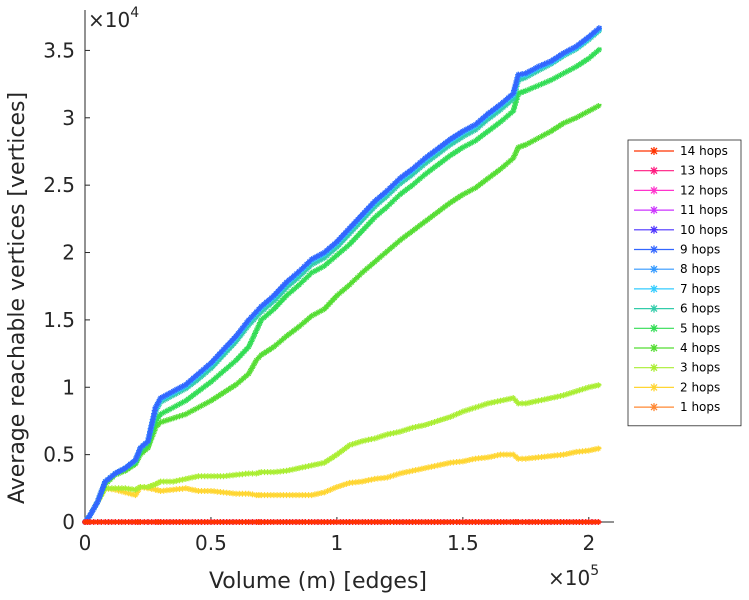 This screenshot has width=749, height=600. What do you see at coordinates (677, 289) in the screenshot?
I see `legend-item: 7 hops` at bounding box center [677, 289].